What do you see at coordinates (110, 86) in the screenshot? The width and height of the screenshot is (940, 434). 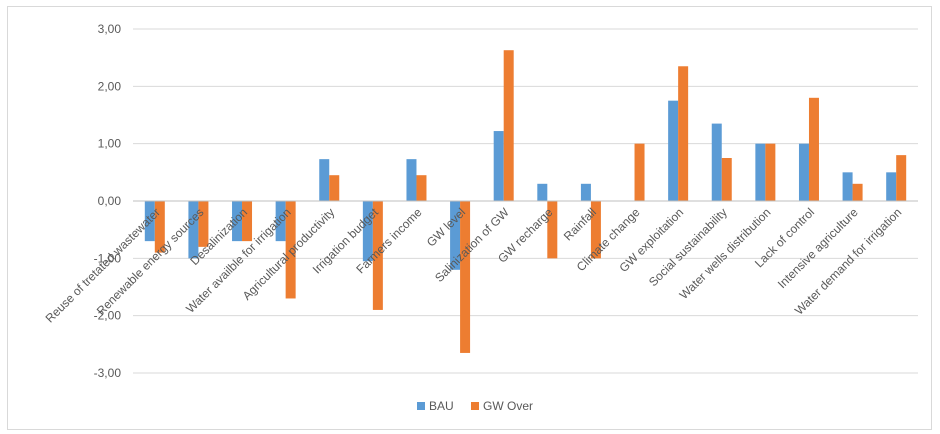 I see `y-tick-label: 2,00` at bounding box center [110, 86].